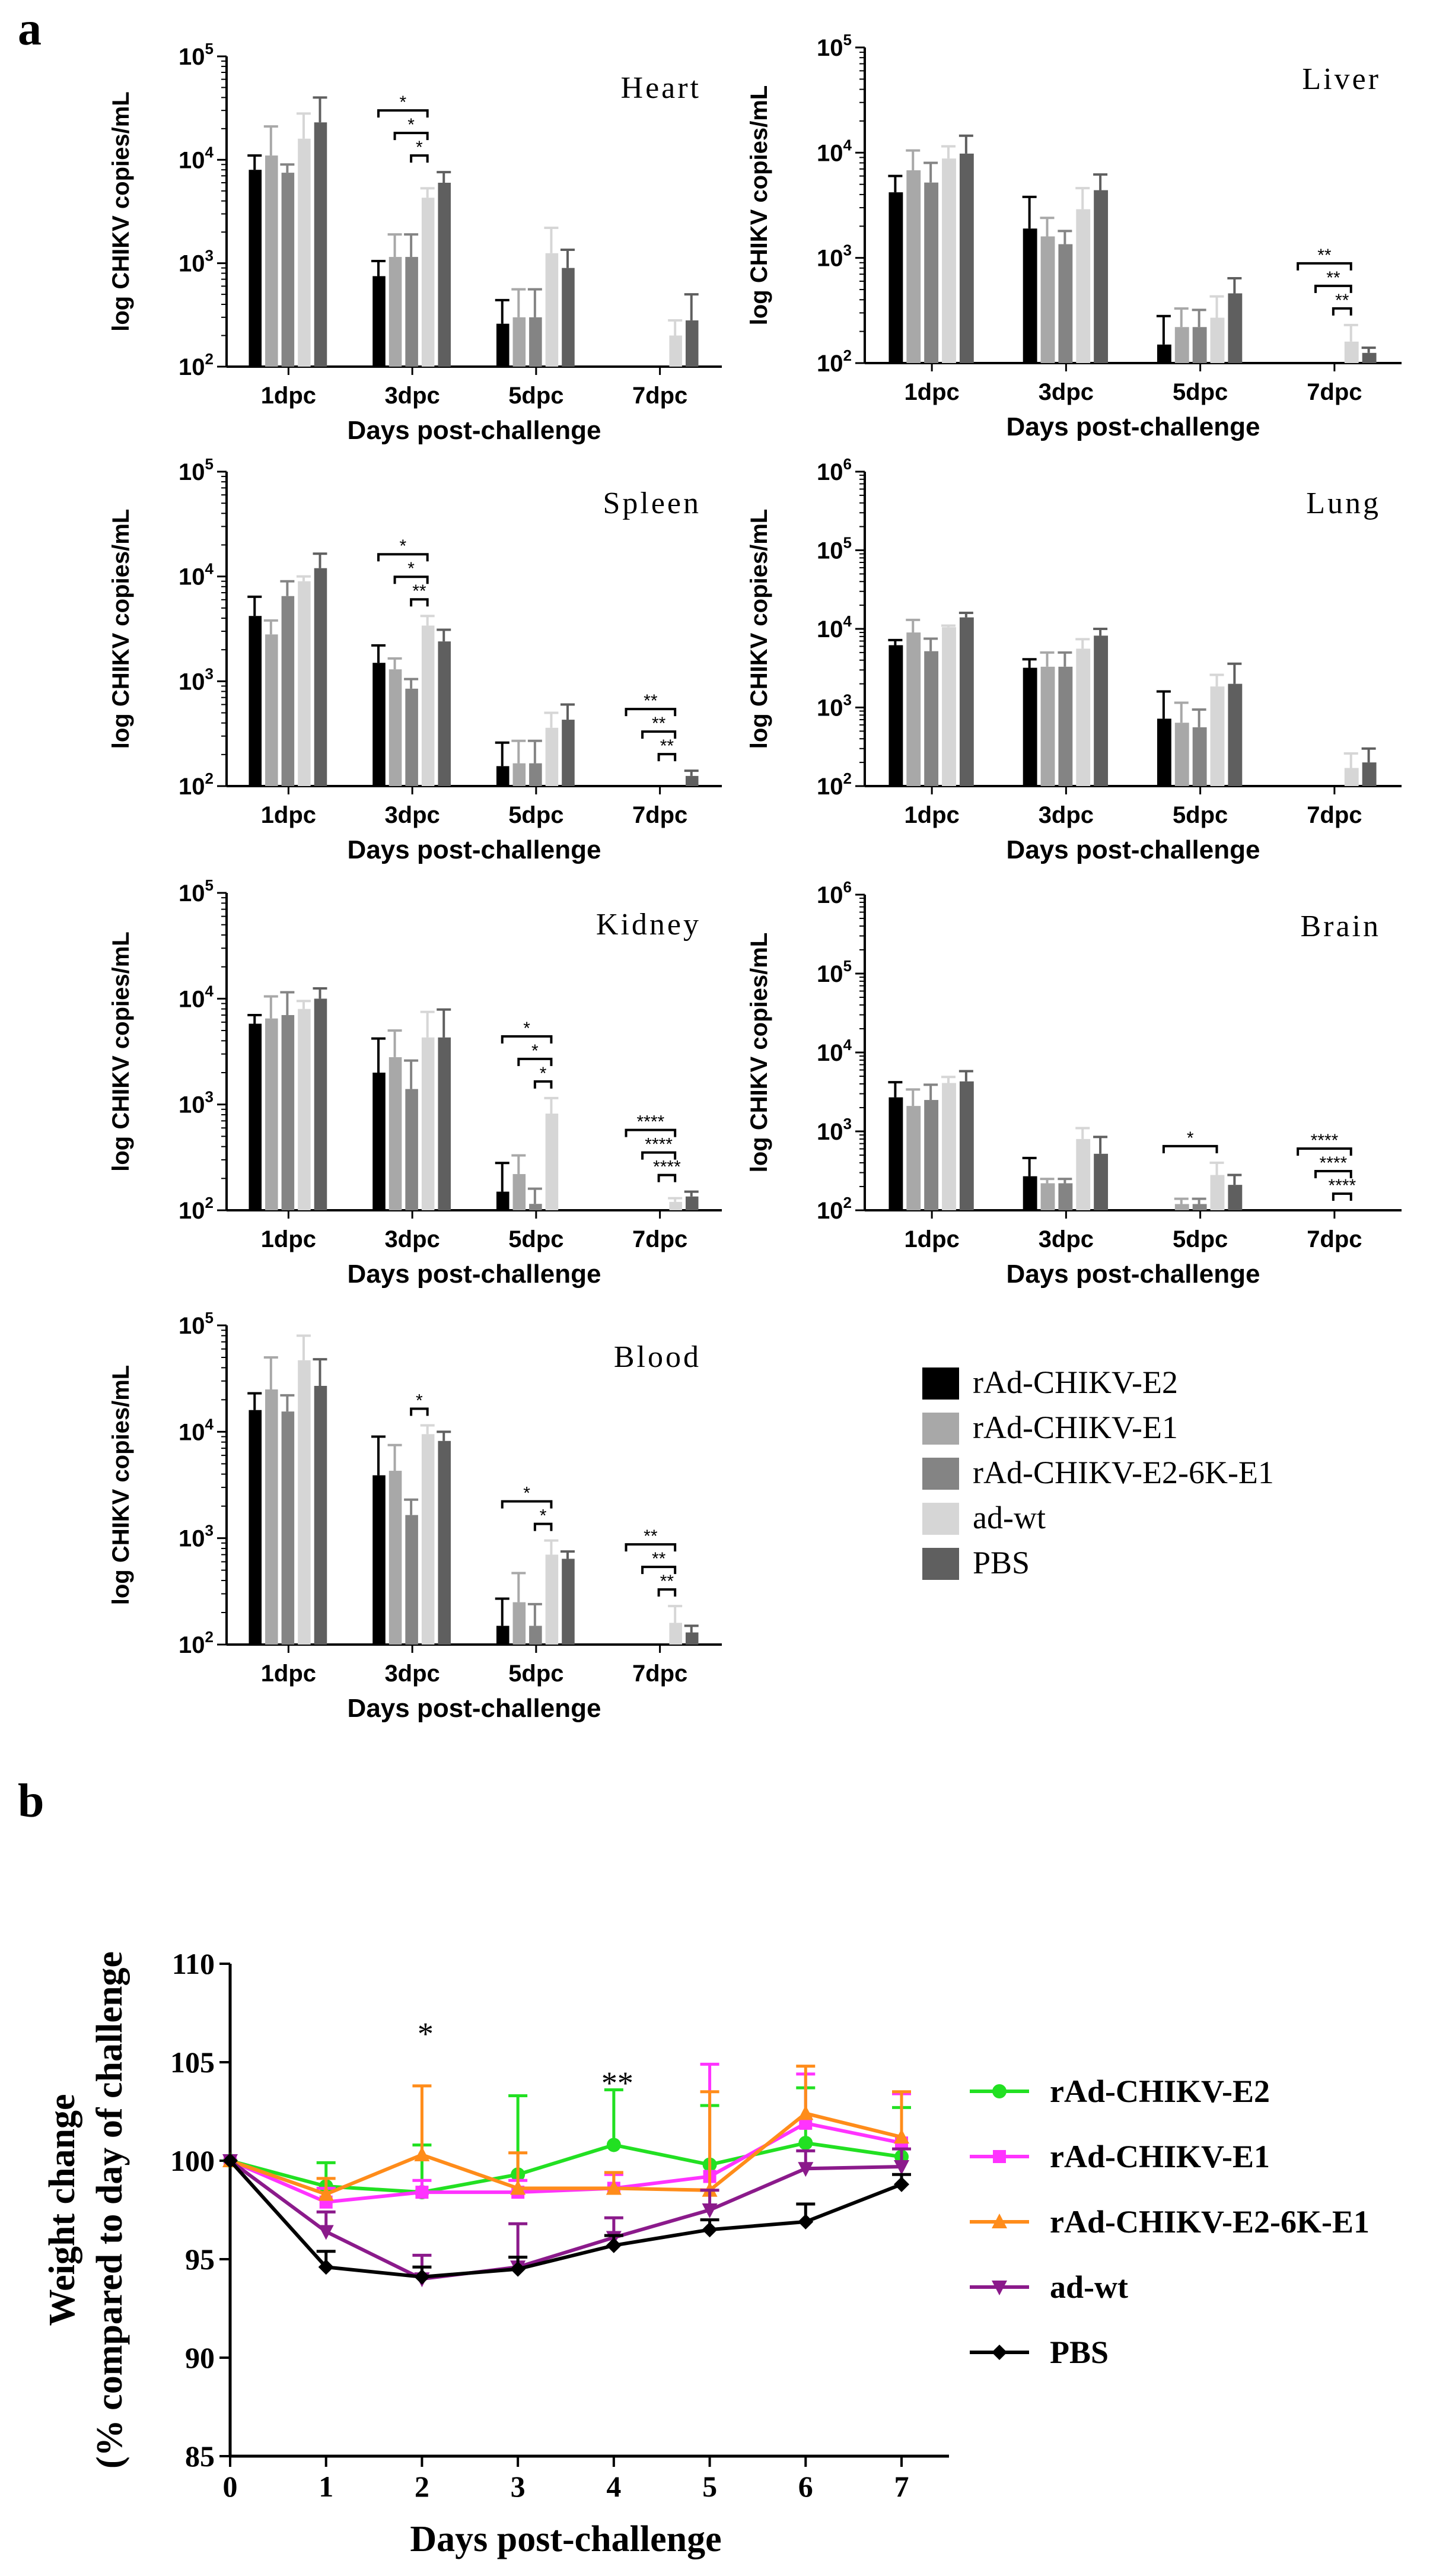 This screenshot has width=1449, height=2576. What do you see at coordinates (667, 1167) in the screenshot?
I see `significance-label: ****` at bounding box center [667, 1167].